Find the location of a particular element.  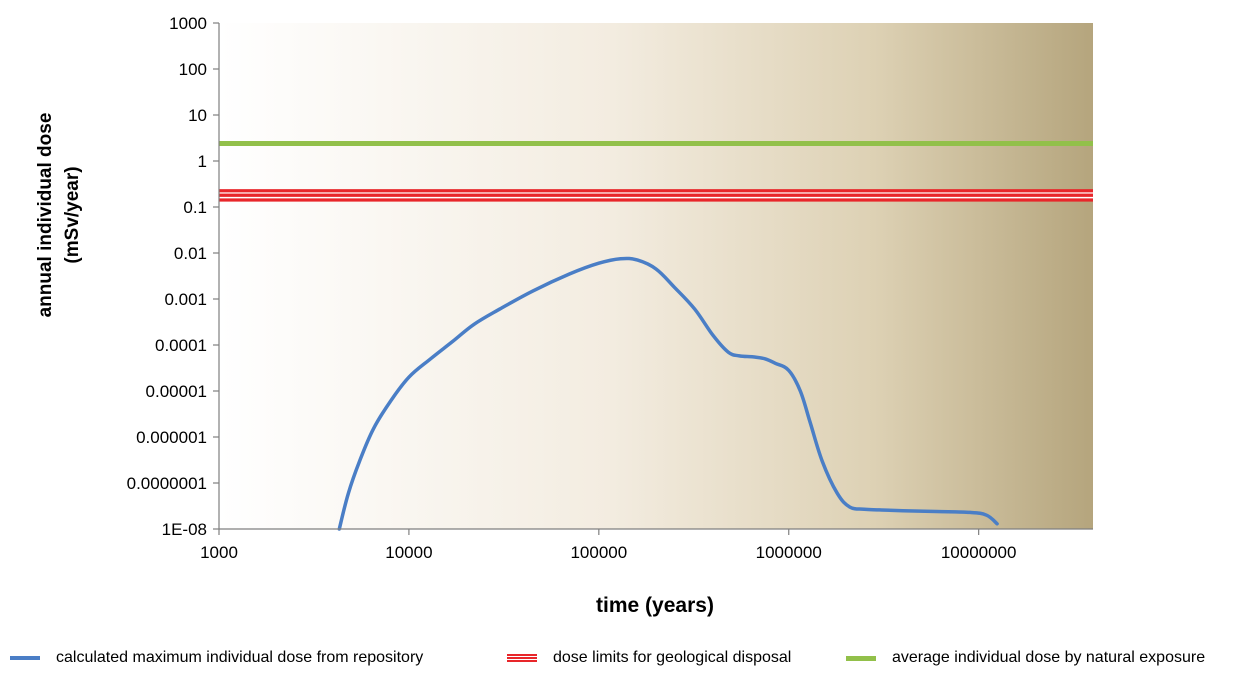

y-tick-label: 0.001 is located at coordinates (185, 299).